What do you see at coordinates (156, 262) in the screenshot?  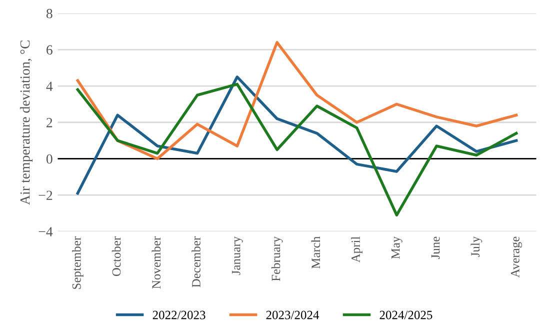 I see `x-tick-label: November` at bounding box center [156, 262].